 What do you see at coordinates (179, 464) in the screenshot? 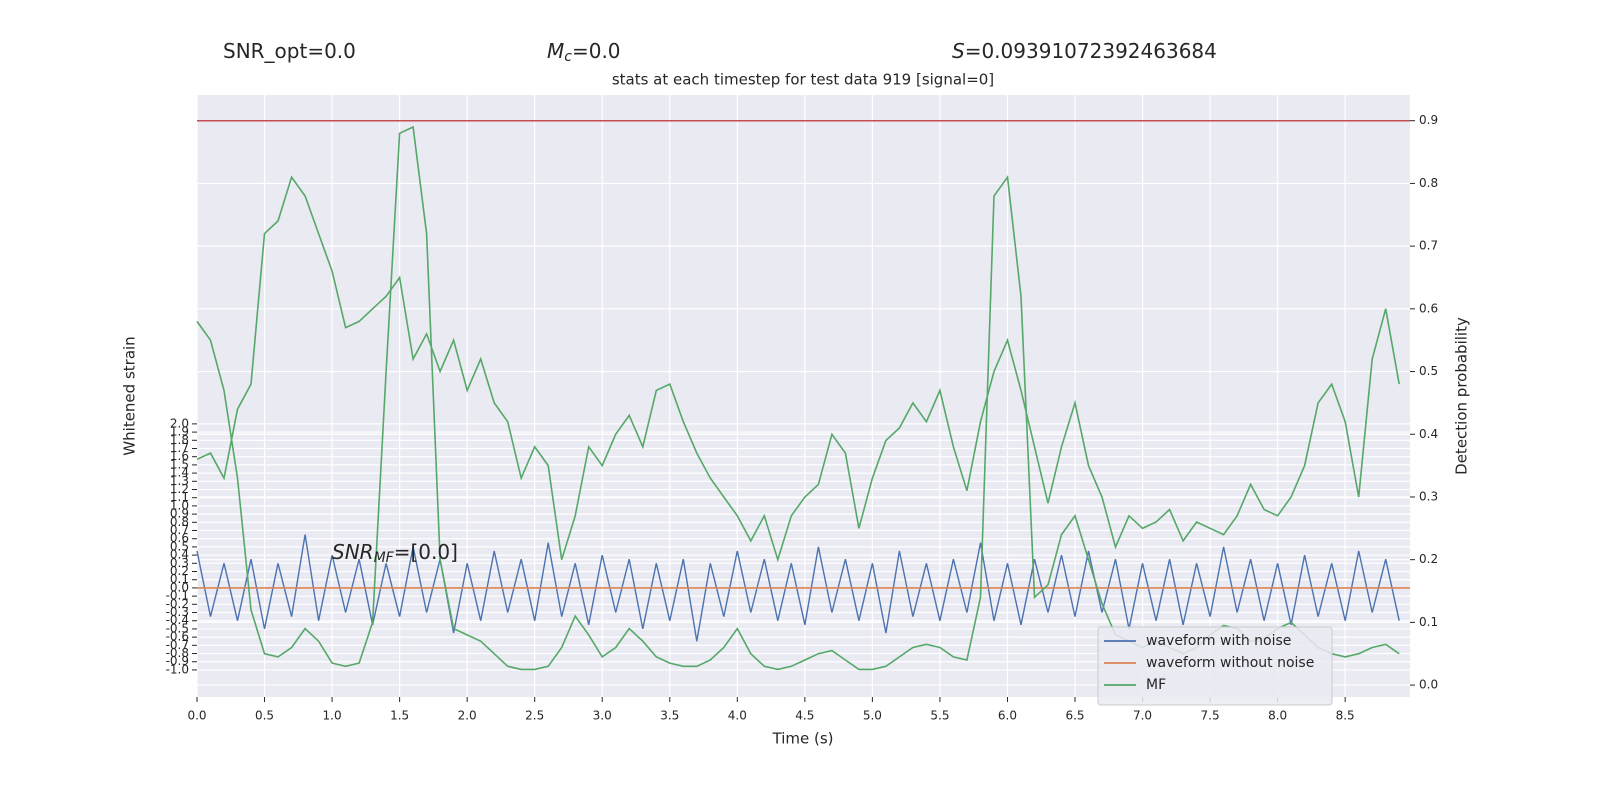
I see `y-tick-label: 1.5` at bounding box center [179, 464].